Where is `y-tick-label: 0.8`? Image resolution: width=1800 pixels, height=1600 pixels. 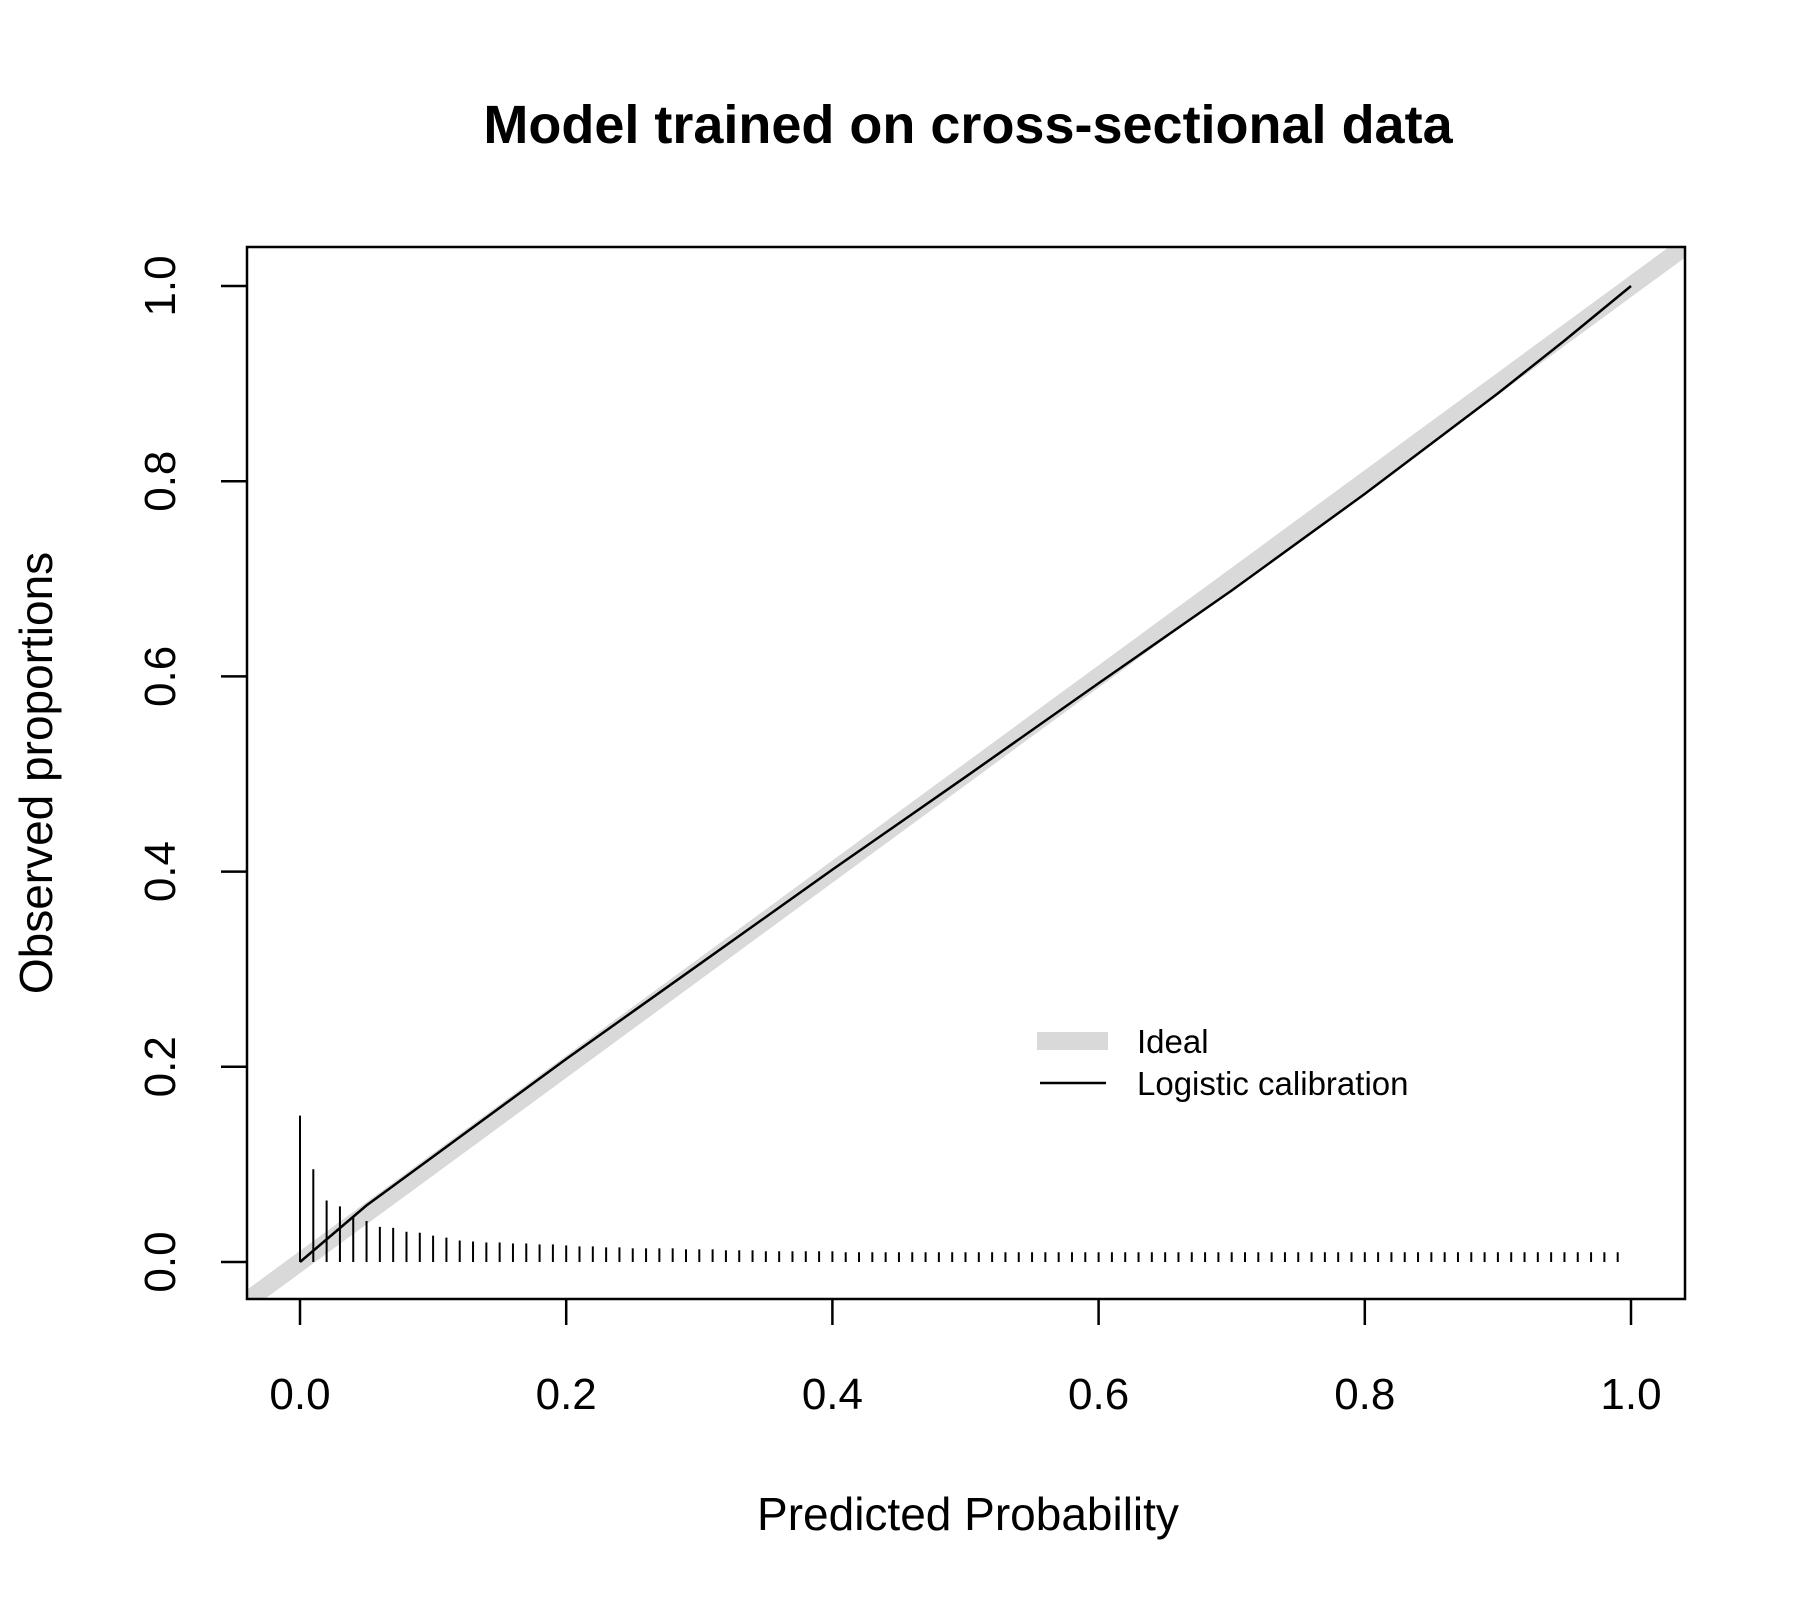
y-tick-label: 0.8 is located at coordinates (160, 481).